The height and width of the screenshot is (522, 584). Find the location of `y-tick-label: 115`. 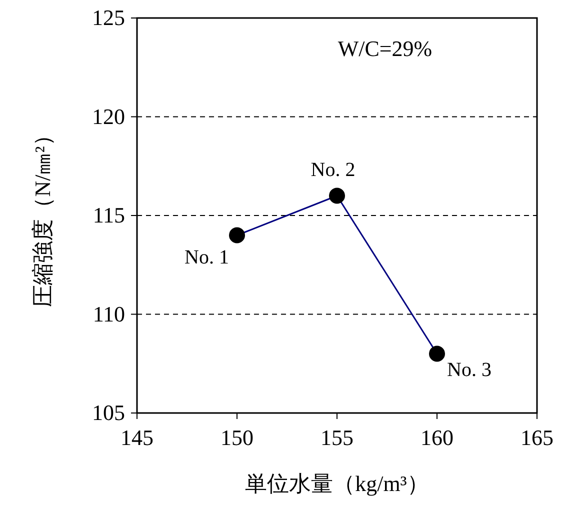

y-tick-label: 115 is located at coordinates (108, 215).